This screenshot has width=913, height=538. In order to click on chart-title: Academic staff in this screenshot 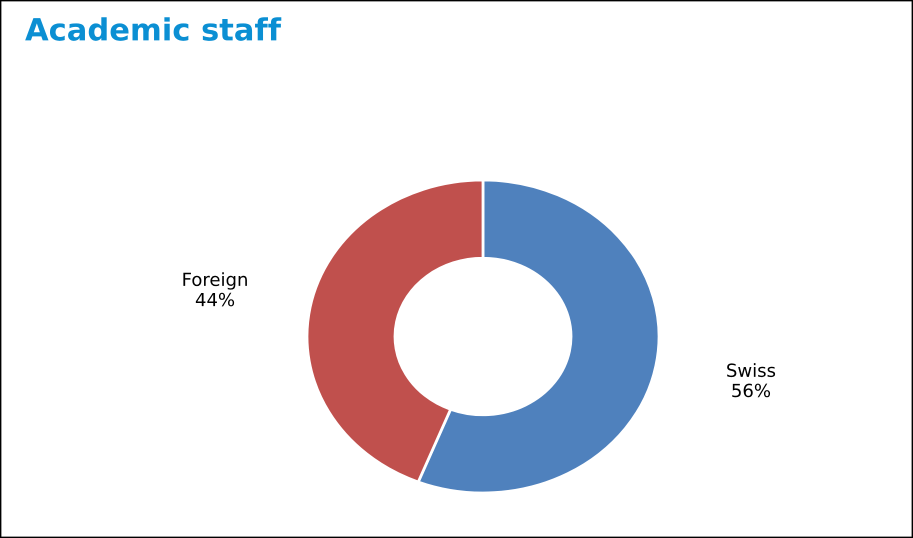, I will do `click(153, 29)`.